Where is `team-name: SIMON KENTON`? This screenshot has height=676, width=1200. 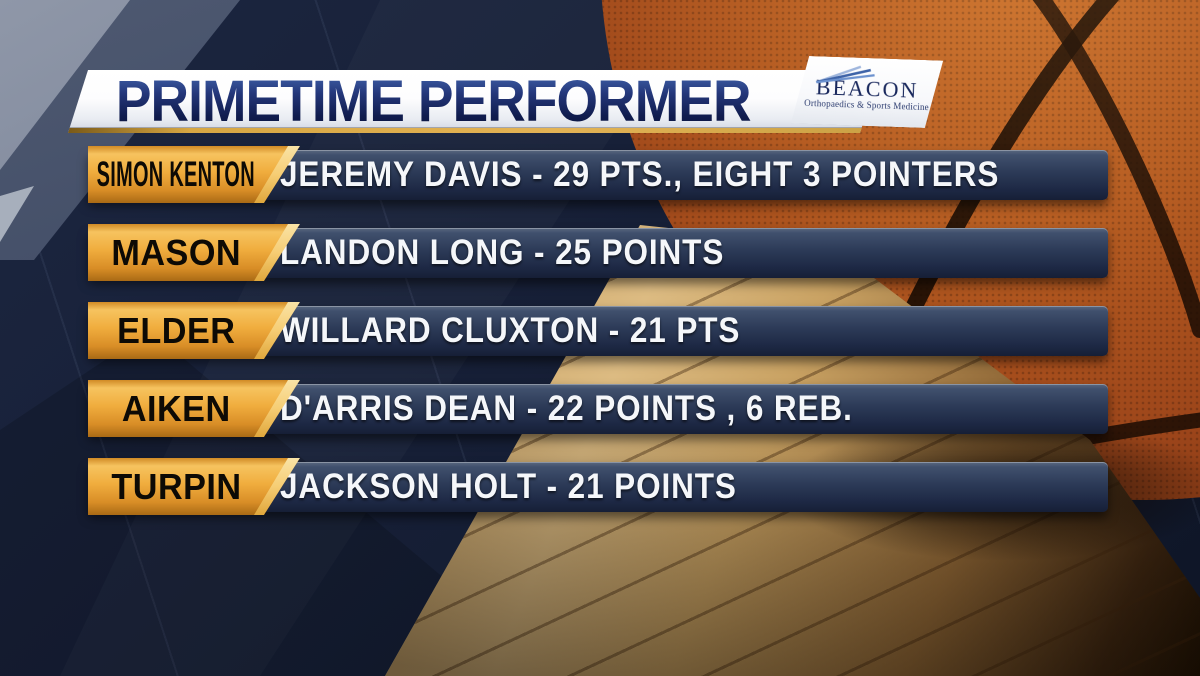 team-name: SIMON KENTON is located at coordinates (176, 174).